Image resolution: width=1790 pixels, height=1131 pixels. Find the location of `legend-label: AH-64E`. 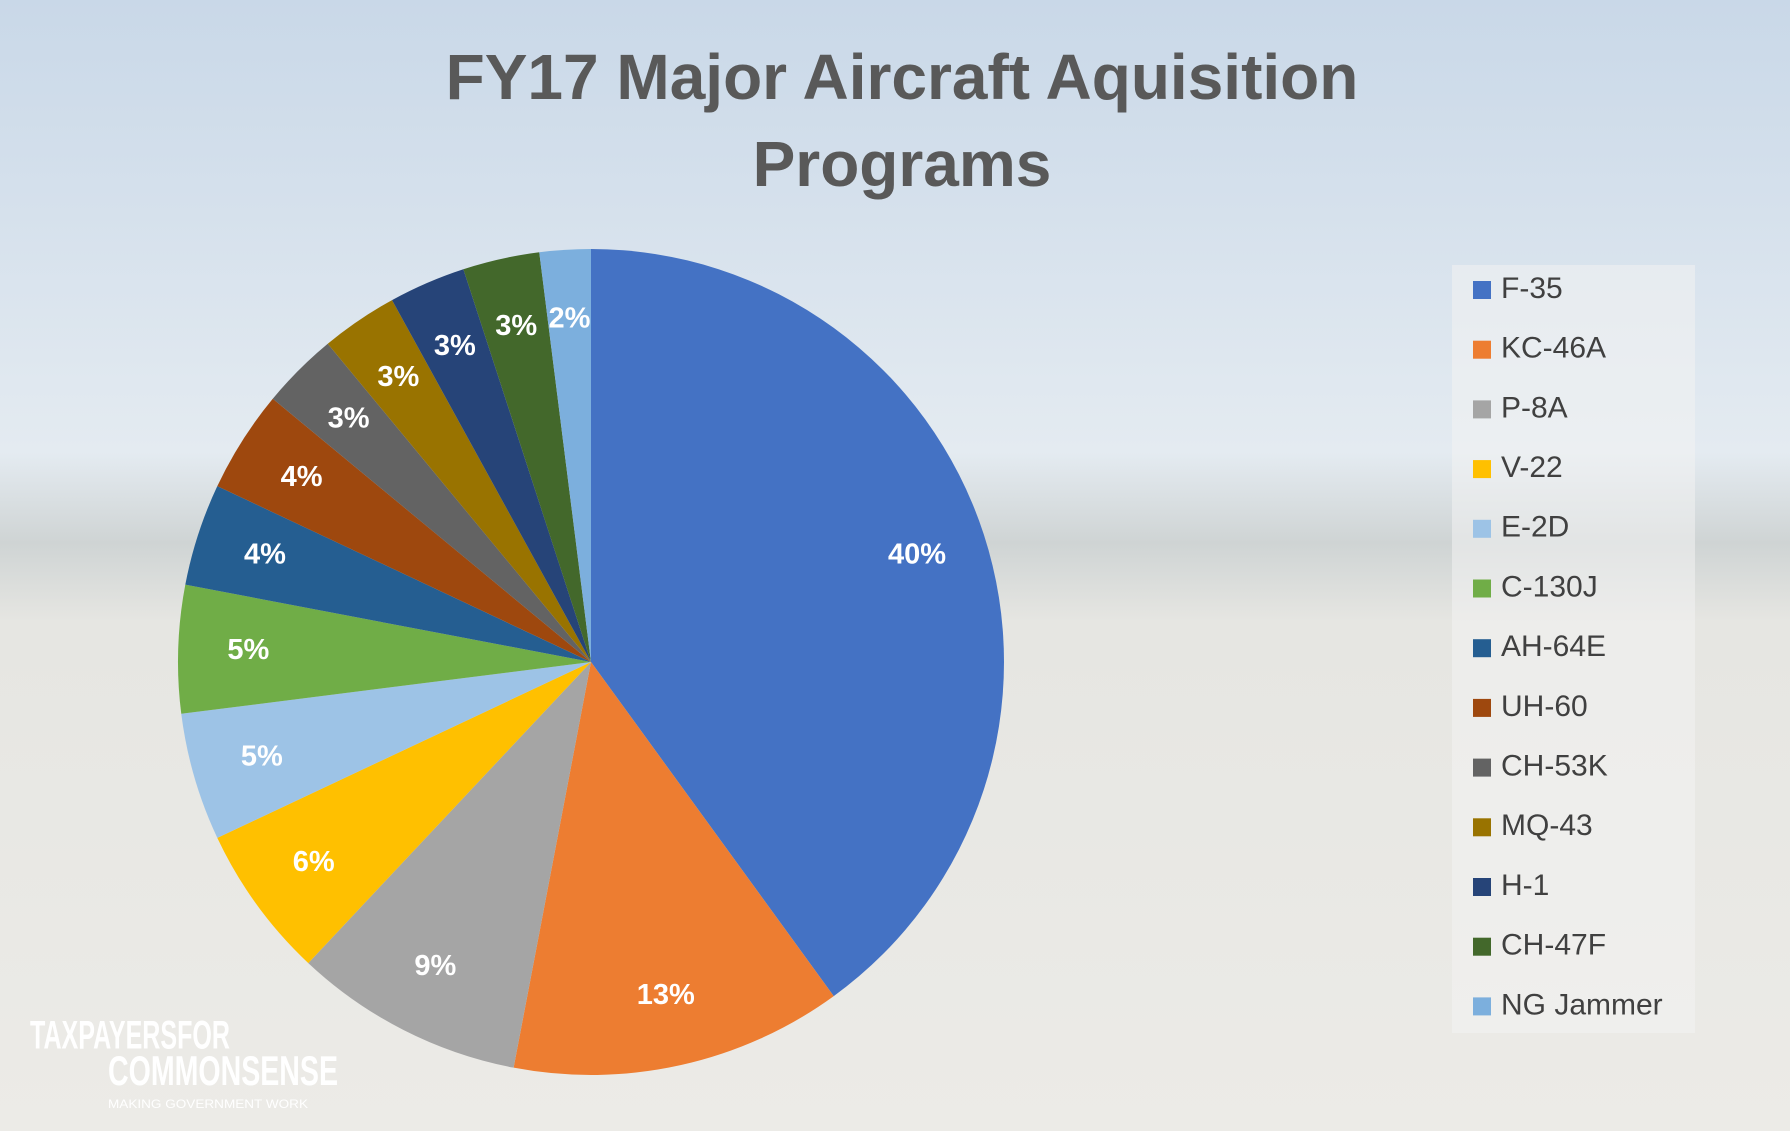

legend-label: AH-64E is located at coordinates (1553, 646).